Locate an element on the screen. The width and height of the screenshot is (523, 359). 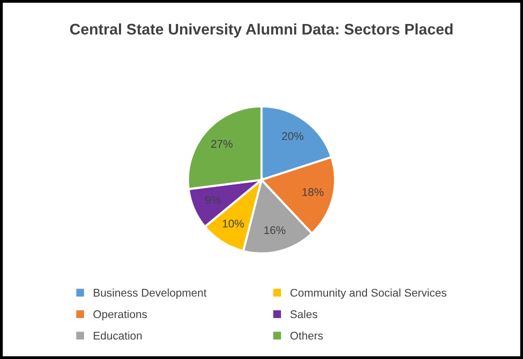
data-label: 27% is located at coordinates (222, 144).